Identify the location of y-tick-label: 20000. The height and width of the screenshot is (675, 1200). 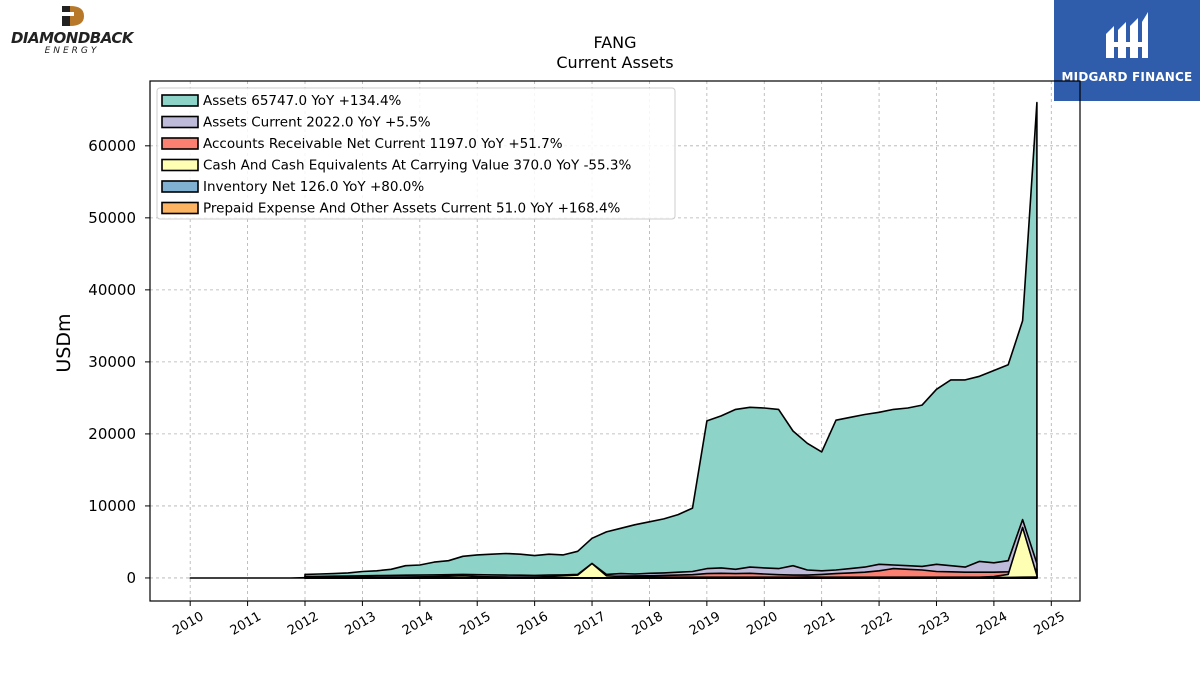
(112, 434).